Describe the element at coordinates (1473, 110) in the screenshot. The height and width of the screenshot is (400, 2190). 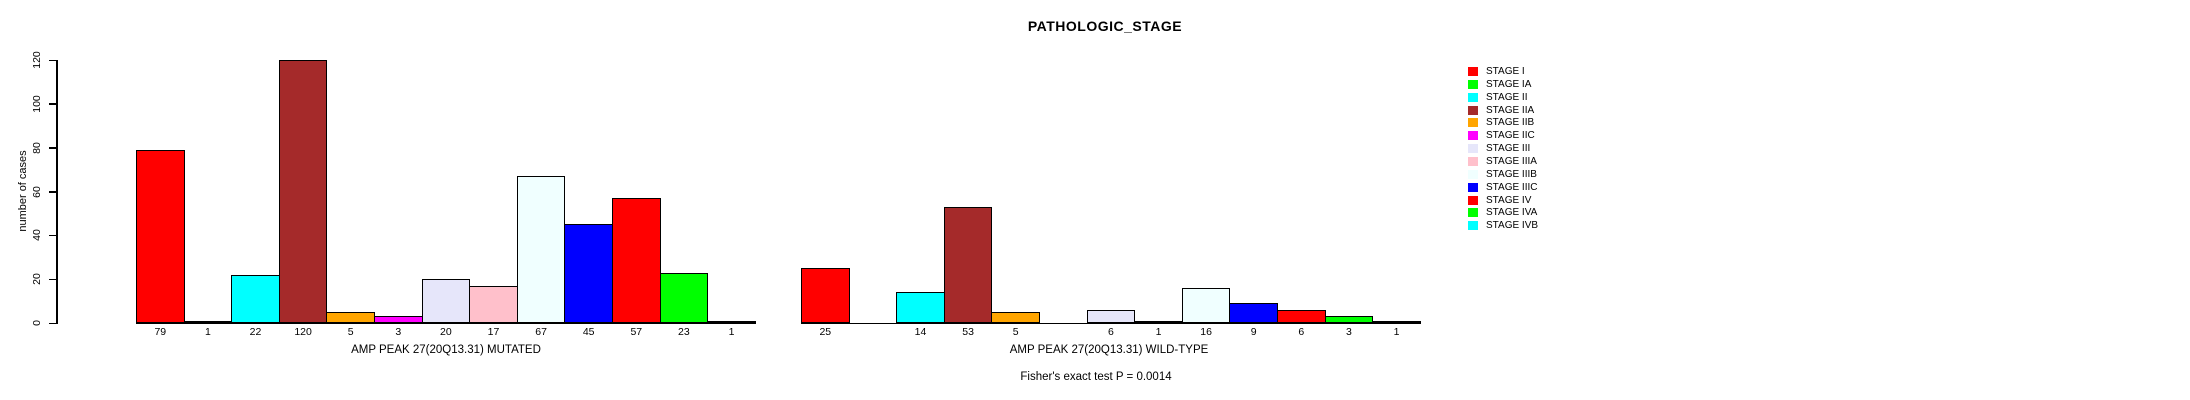
I see `legend-swatch-stage-iia` at that location.